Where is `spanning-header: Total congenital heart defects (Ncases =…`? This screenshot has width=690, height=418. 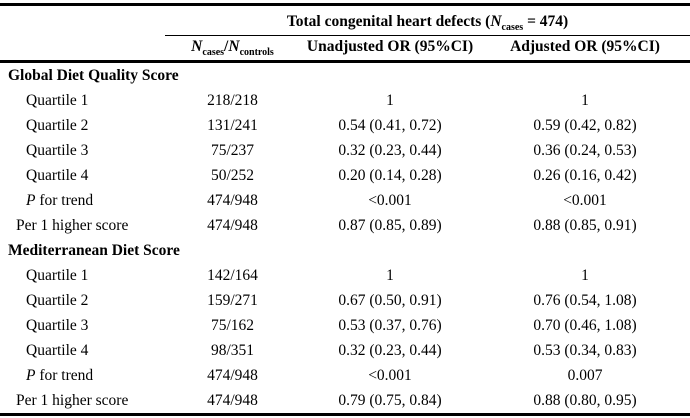
spanning-header: Total congenital heart defects (Ncases =… is located at coordinates (427, 20).